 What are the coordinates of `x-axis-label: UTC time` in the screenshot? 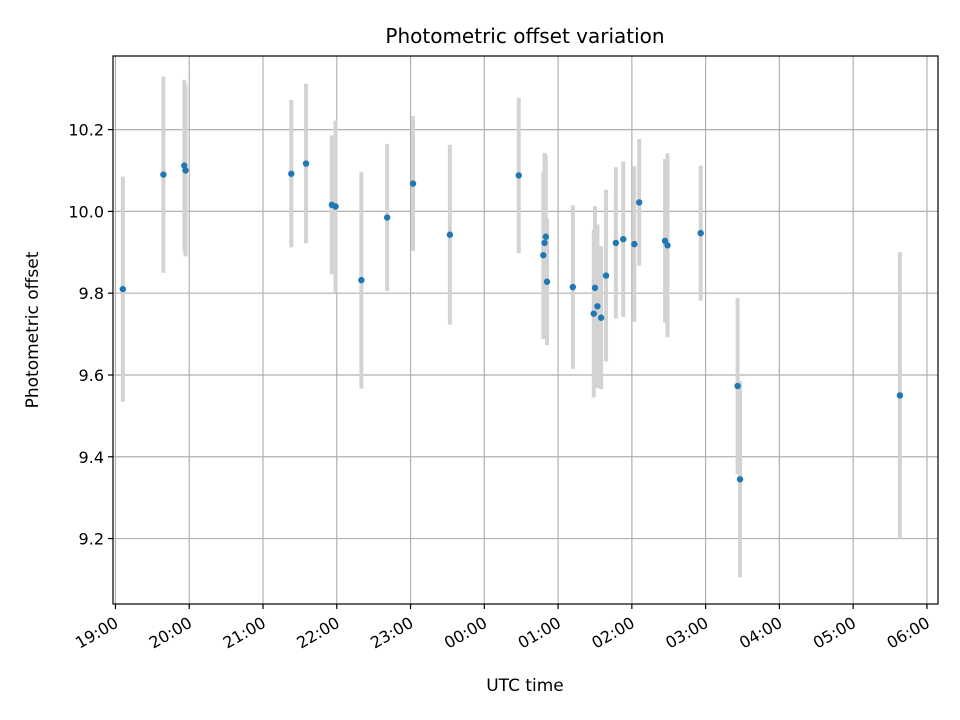 It's located at (525, 686).